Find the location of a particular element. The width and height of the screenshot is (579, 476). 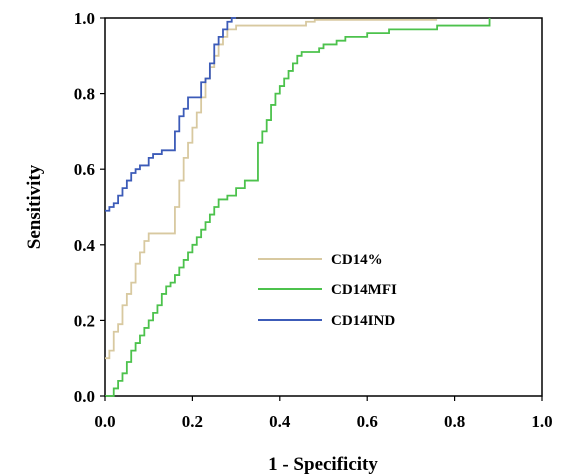

y-tick-label: 0.2 is located at coordinates (84, 320).